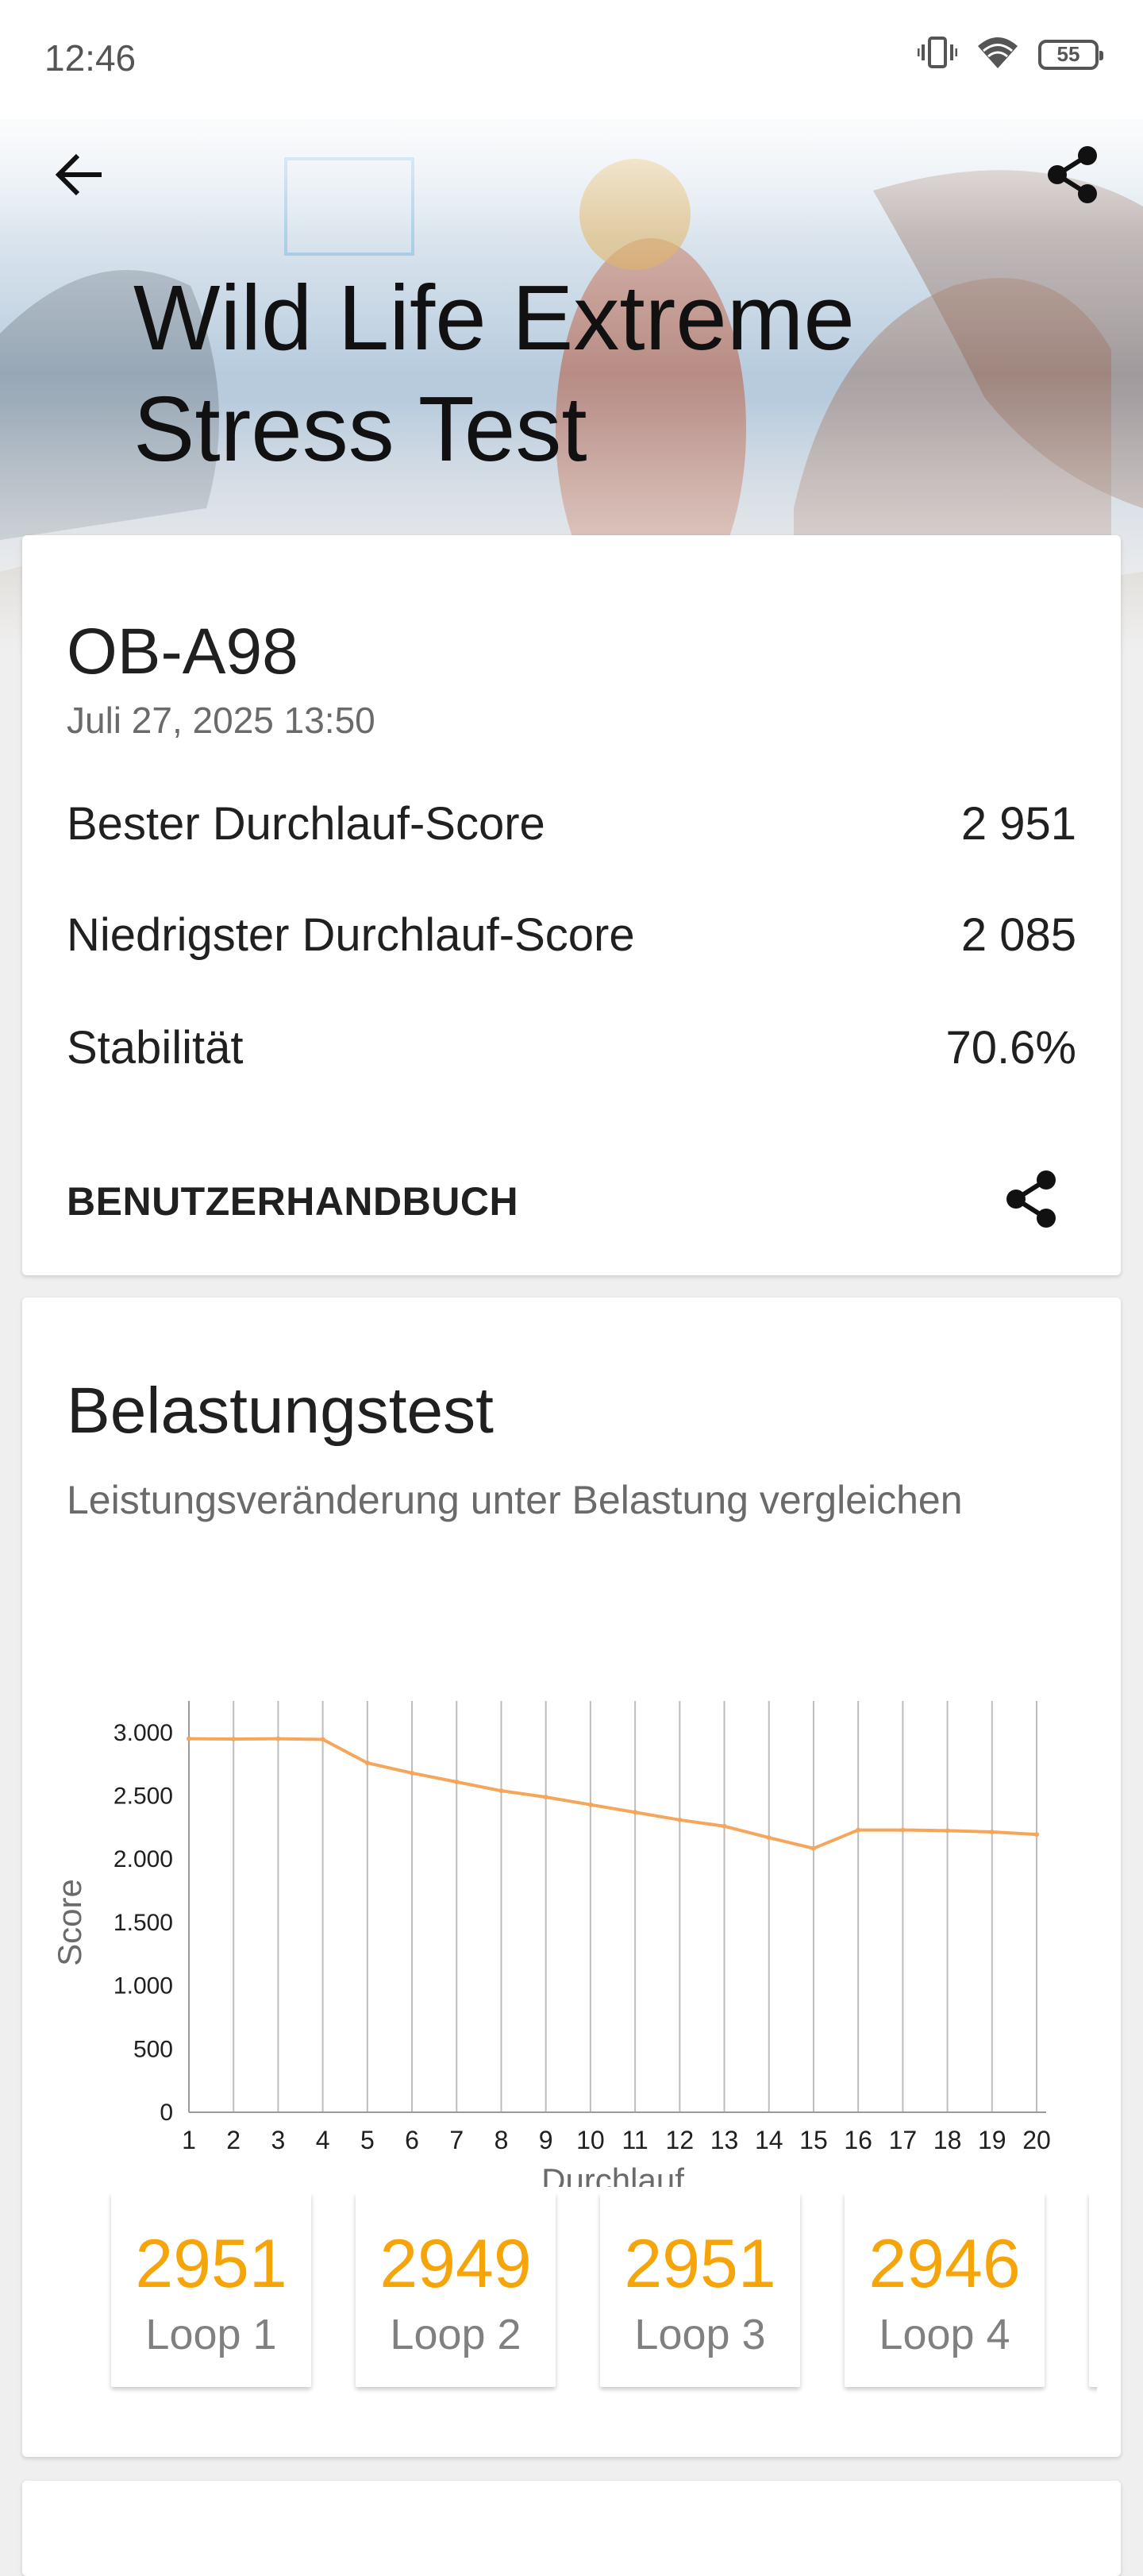  I want to click on y-tick-label: 2.000, so click(143, 1859).